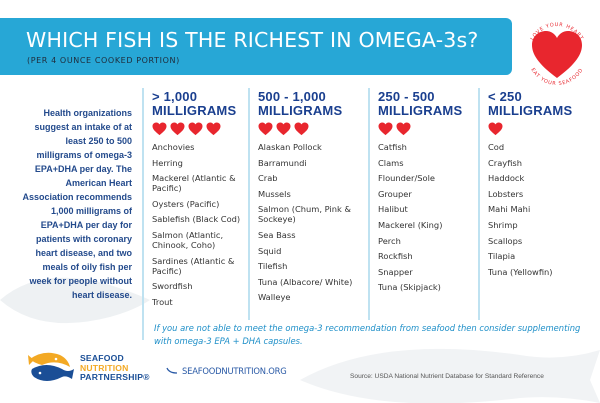 The image size is (600, 403). I want to click on fish-list-item: Cod, so click(496, 147).